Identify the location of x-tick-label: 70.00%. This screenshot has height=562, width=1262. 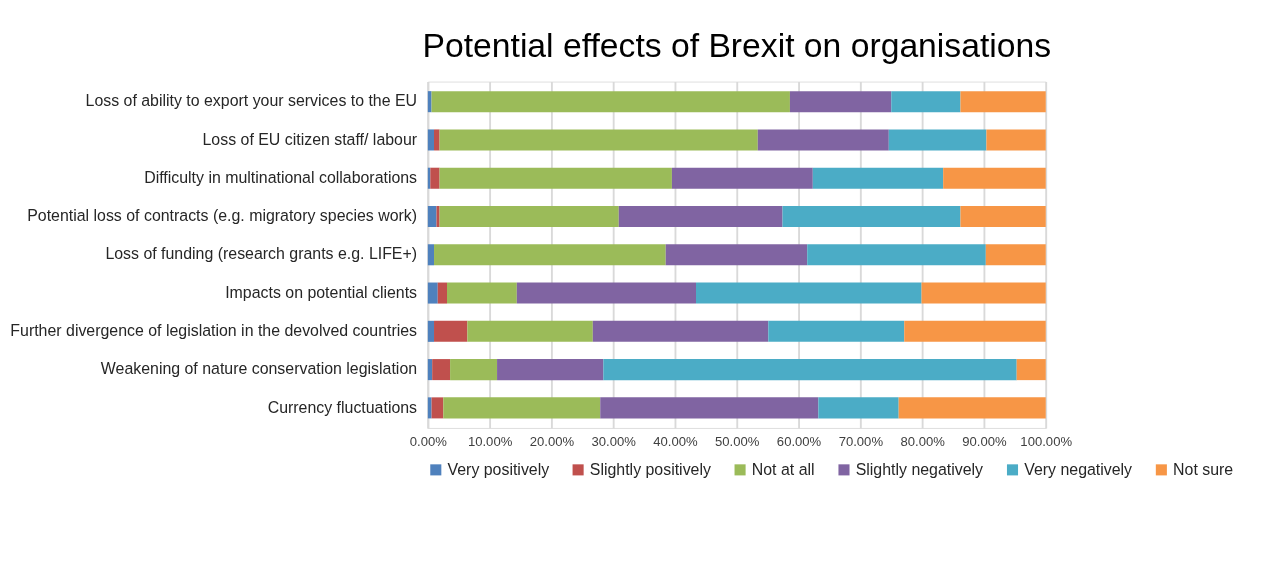
(861, 442).